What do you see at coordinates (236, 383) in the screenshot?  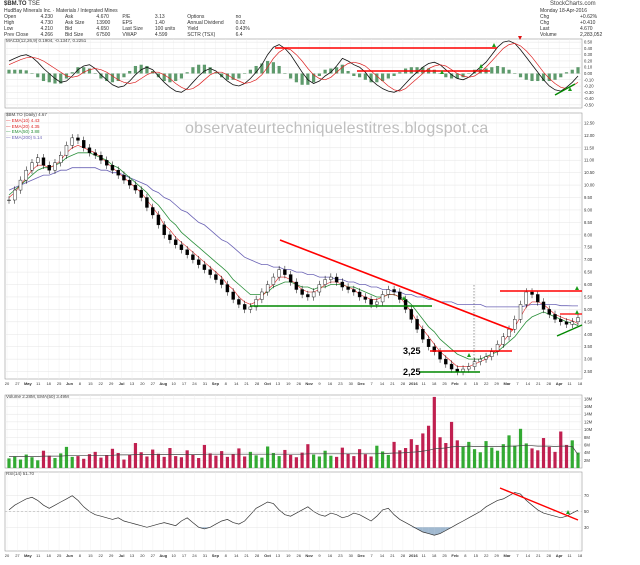 I see `x-tick-label: 14` at bounding box center [236, 383].